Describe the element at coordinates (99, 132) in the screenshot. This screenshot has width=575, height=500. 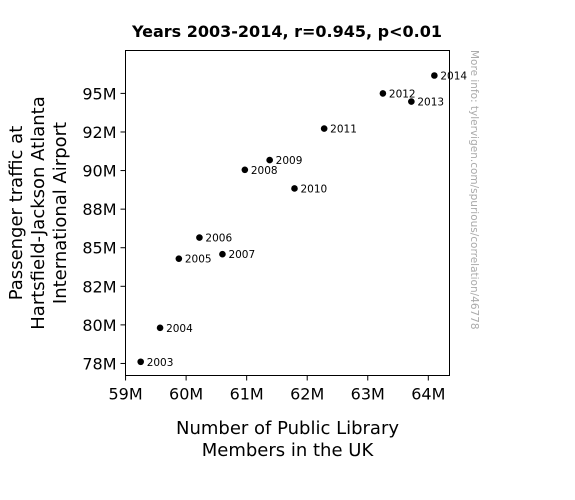
I see `y-tick-label: 92M` at that location.